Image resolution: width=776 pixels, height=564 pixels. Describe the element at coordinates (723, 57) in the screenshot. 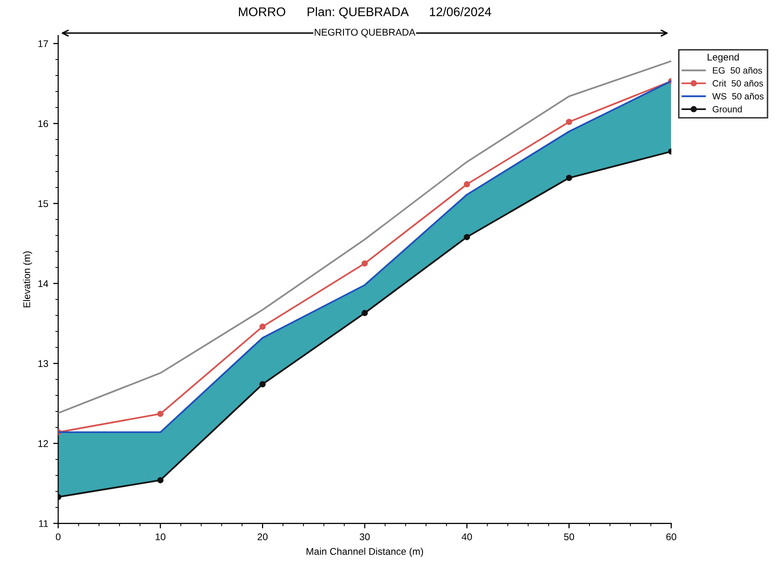

I see `legend-title: Legend` at that location.